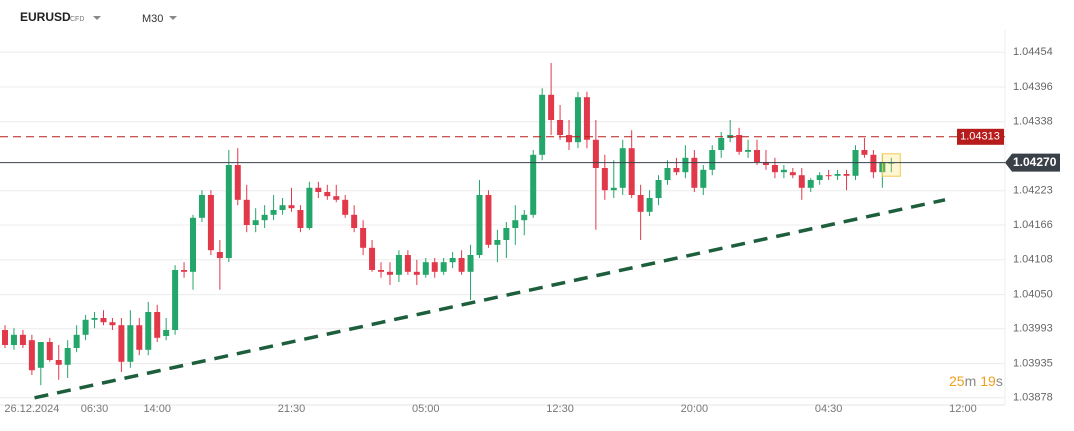 The width and height of the screenshot is (1074, 431). Describe the element at coordinates (963, 409) in the screenshot. I see `x-tick-label: 12:00` at that location.